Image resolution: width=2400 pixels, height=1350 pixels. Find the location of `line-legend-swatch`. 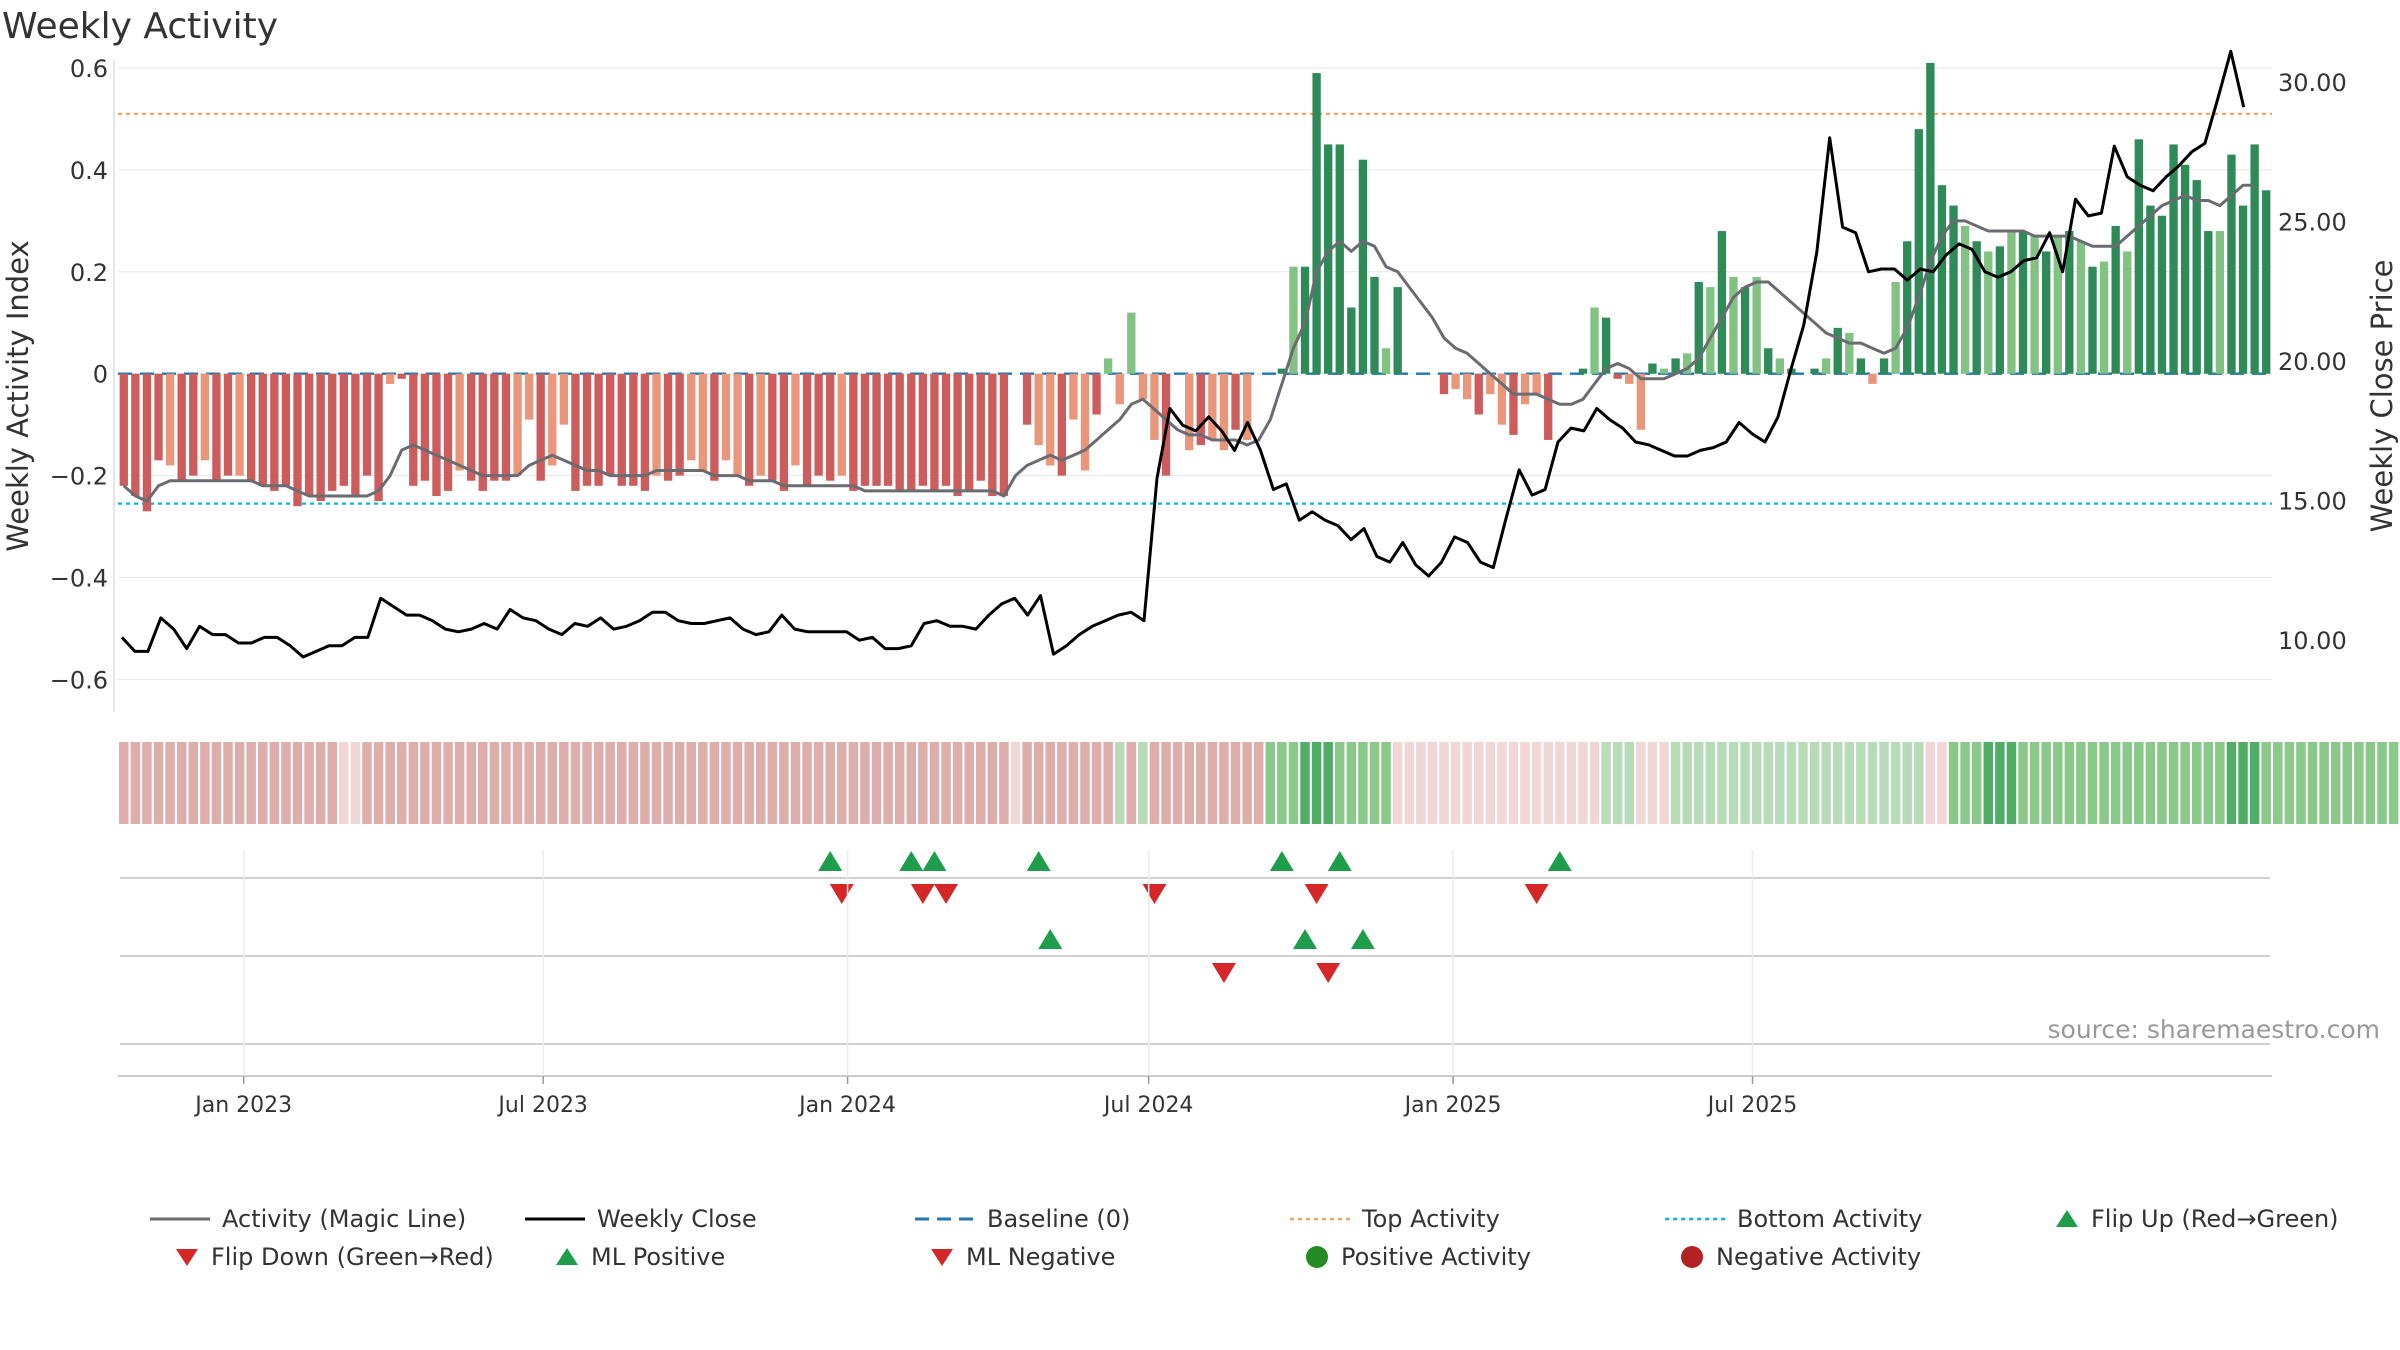

line-legend-swatch is located at coordinates (555, 1219).